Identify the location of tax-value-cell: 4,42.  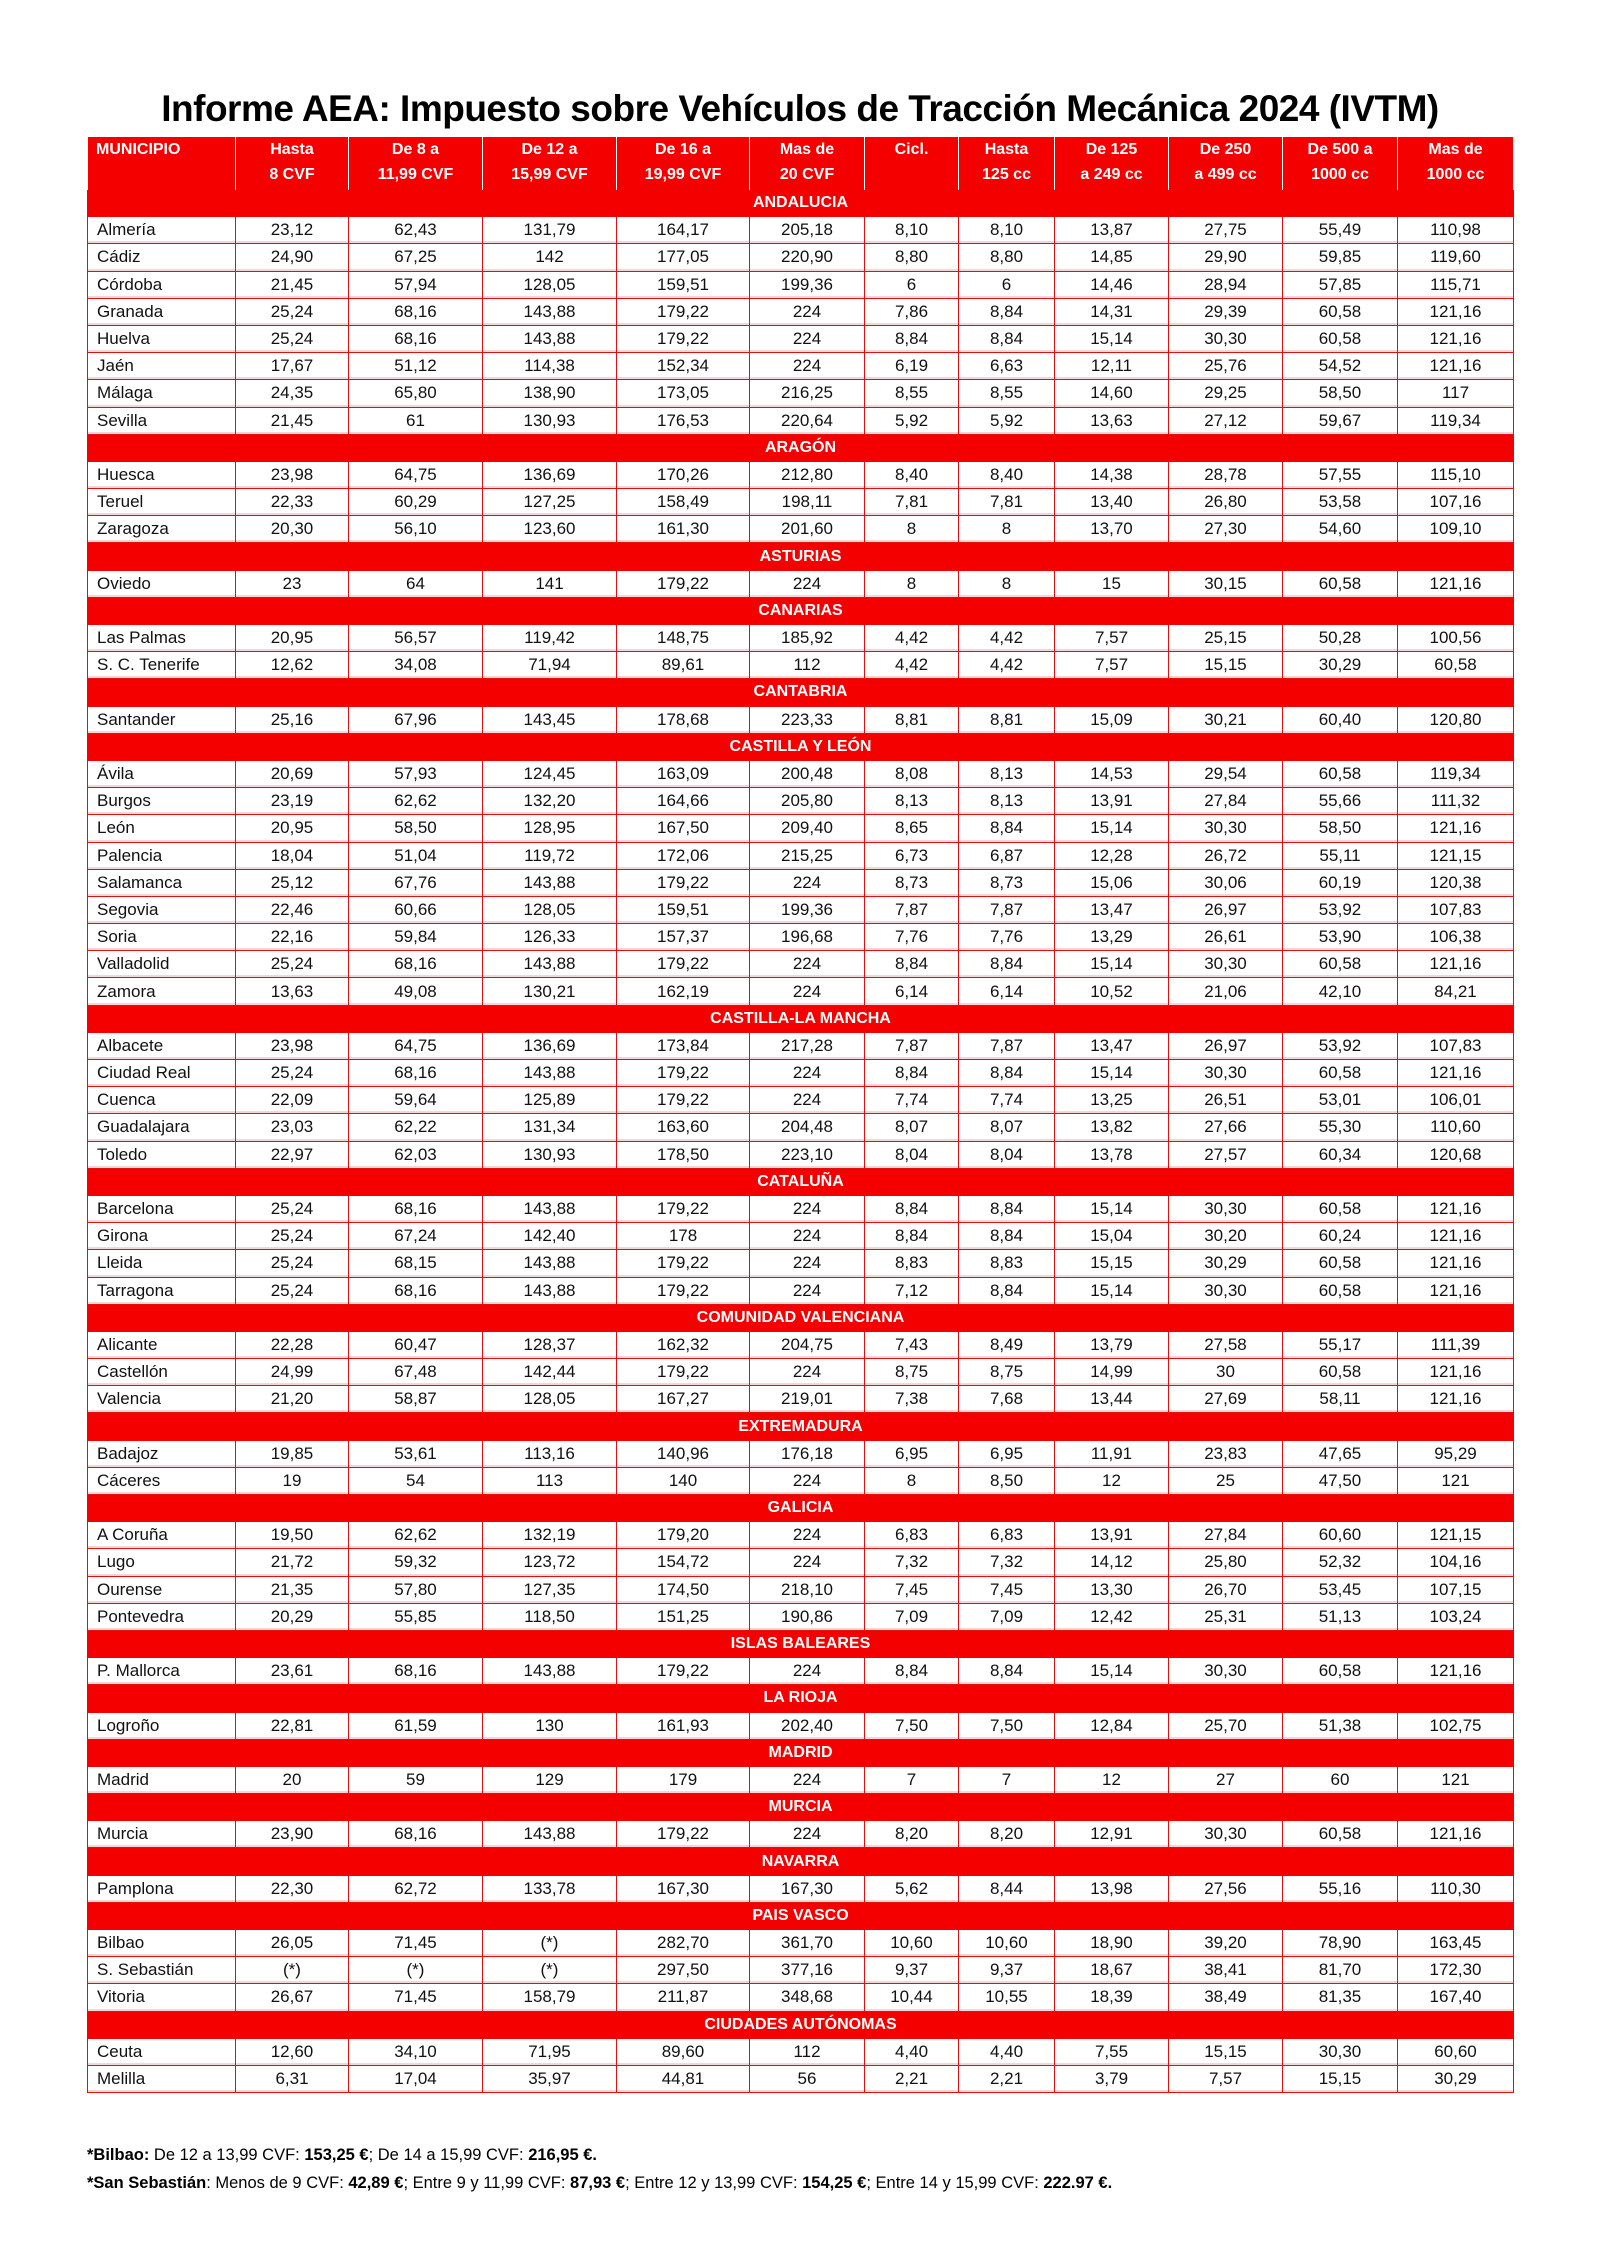
(1006, 665).